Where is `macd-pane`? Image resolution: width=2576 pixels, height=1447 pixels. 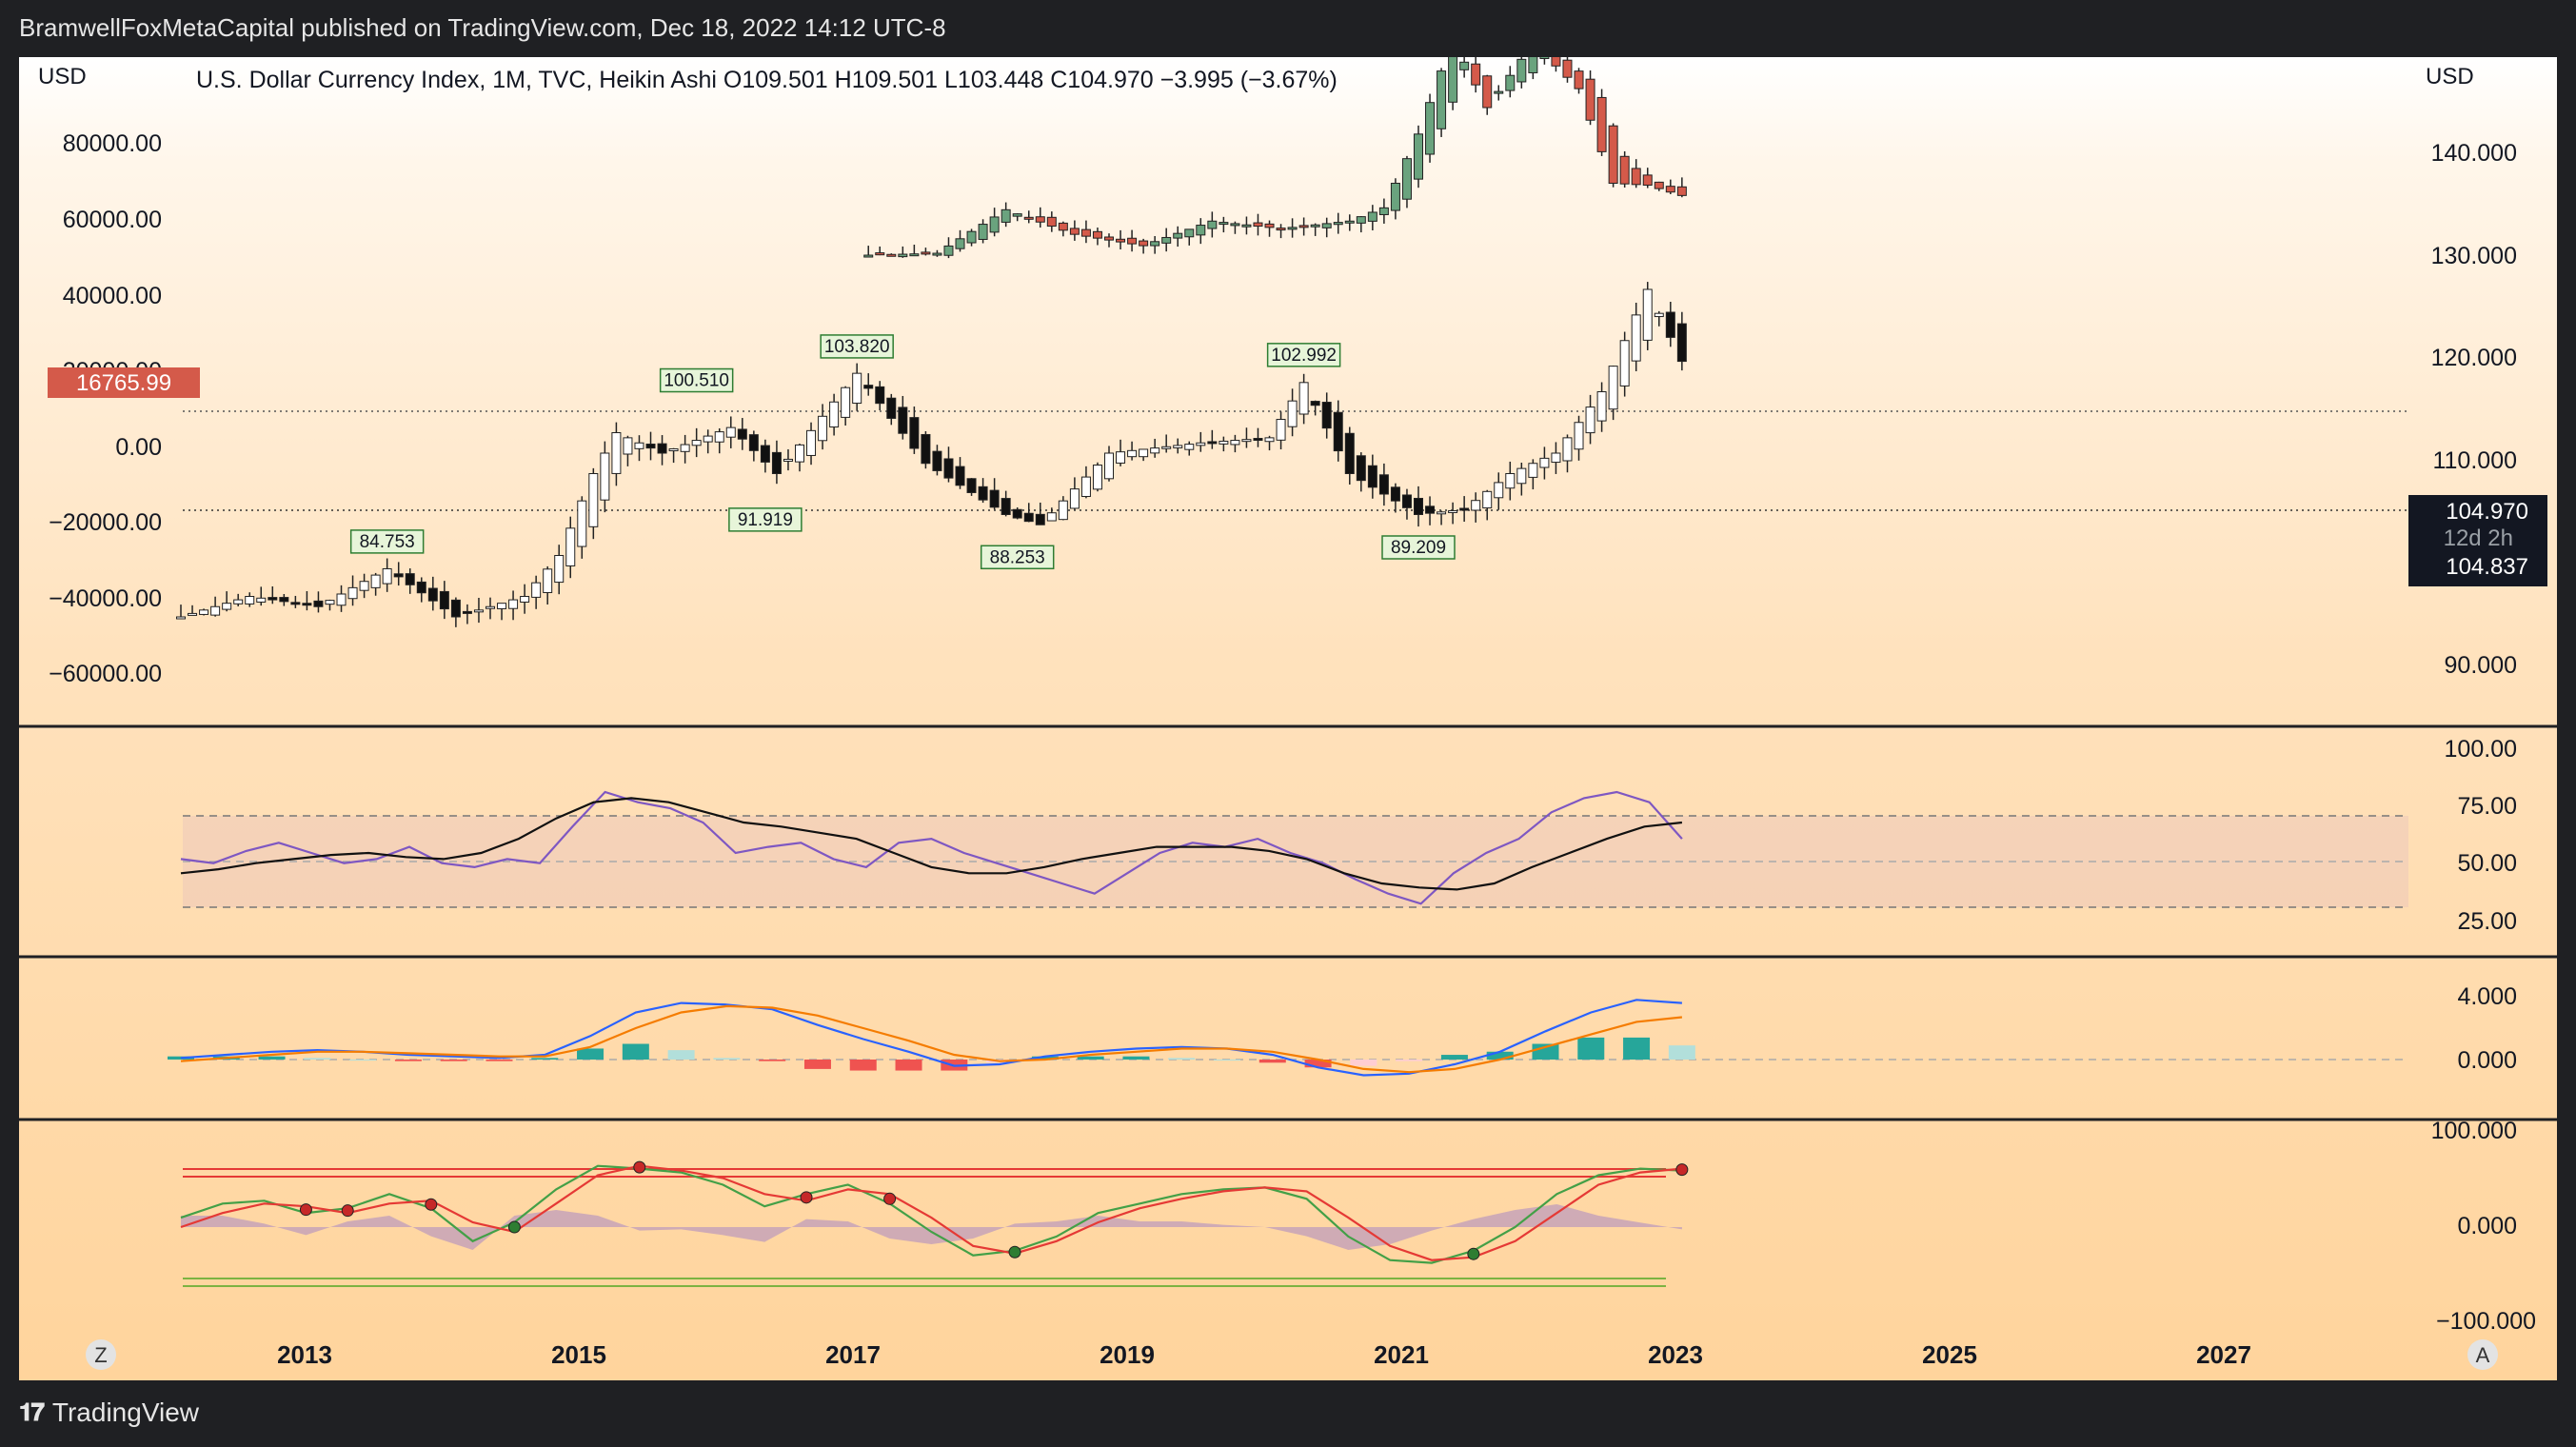
macd-pane is located at coordinates (931, 1038).